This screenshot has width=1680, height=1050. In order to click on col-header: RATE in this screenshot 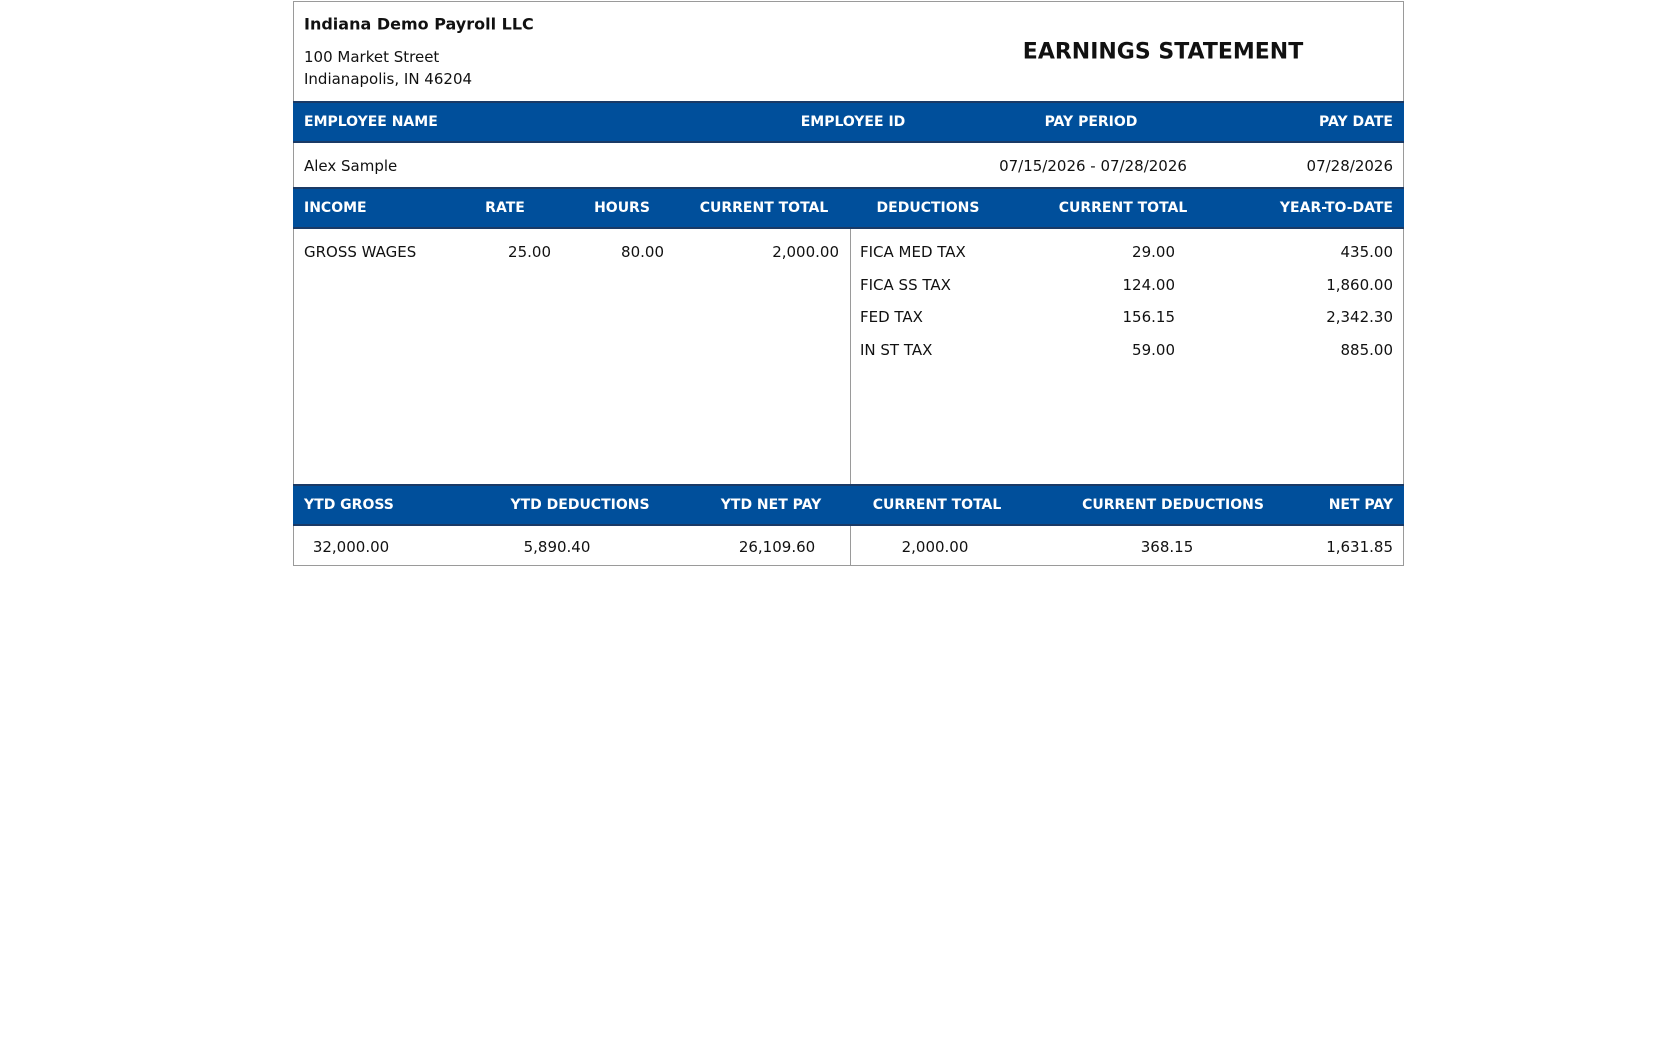, I will do `click(505, 208)`.